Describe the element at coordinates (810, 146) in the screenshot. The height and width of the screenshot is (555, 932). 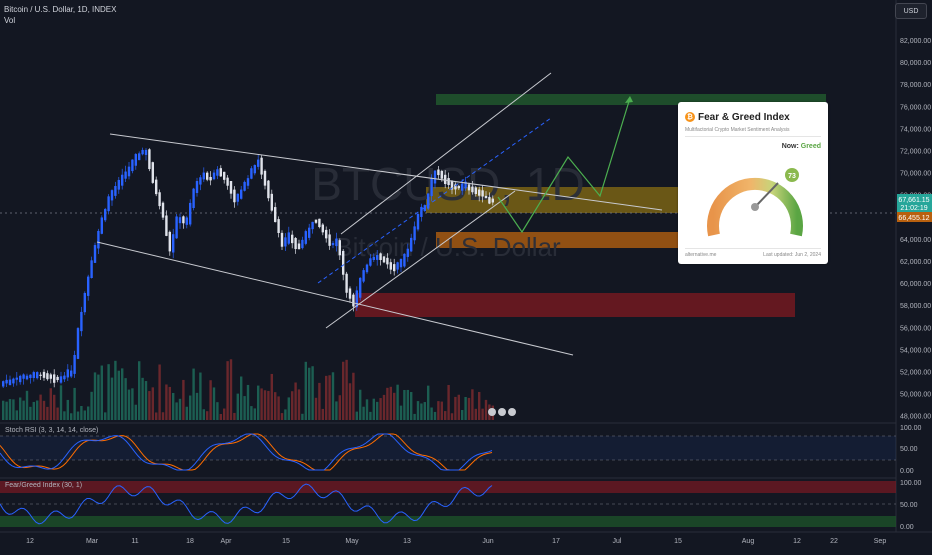
I see `fg-now-value: Greed` at that location.